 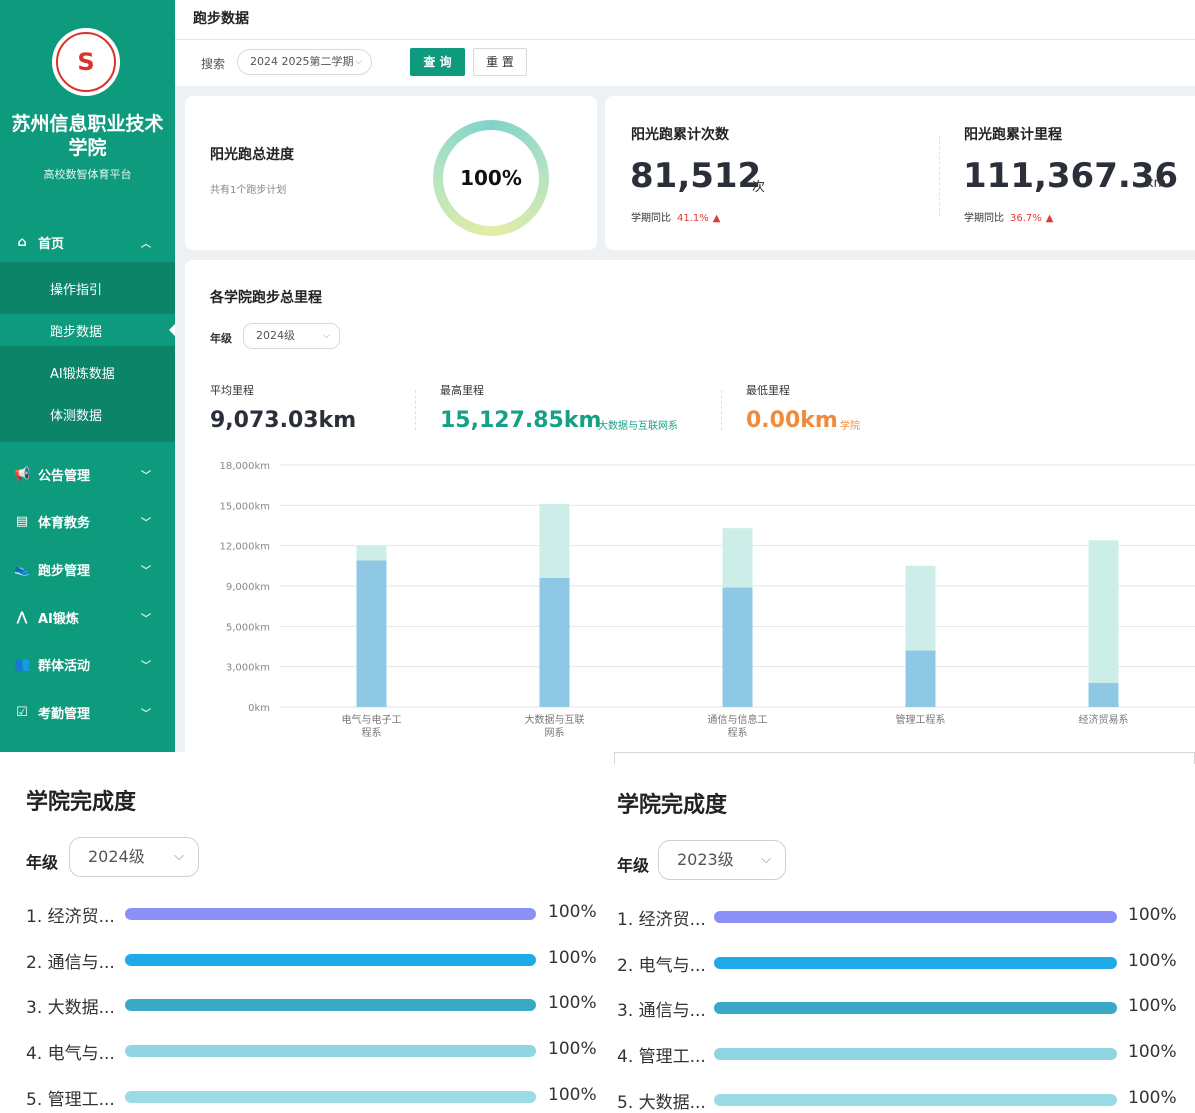 I want to click on query-button: 查 询, so click(x=437, y=62).